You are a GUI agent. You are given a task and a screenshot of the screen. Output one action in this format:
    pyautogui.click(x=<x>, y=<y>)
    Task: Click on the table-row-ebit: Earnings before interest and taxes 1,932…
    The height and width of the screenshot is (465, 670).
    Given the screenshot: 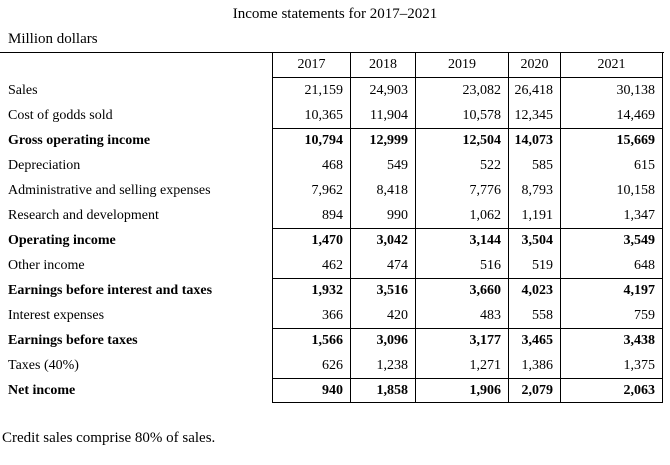 What is the action you would take?
    pyautogui.click(x=335, y=290)
    